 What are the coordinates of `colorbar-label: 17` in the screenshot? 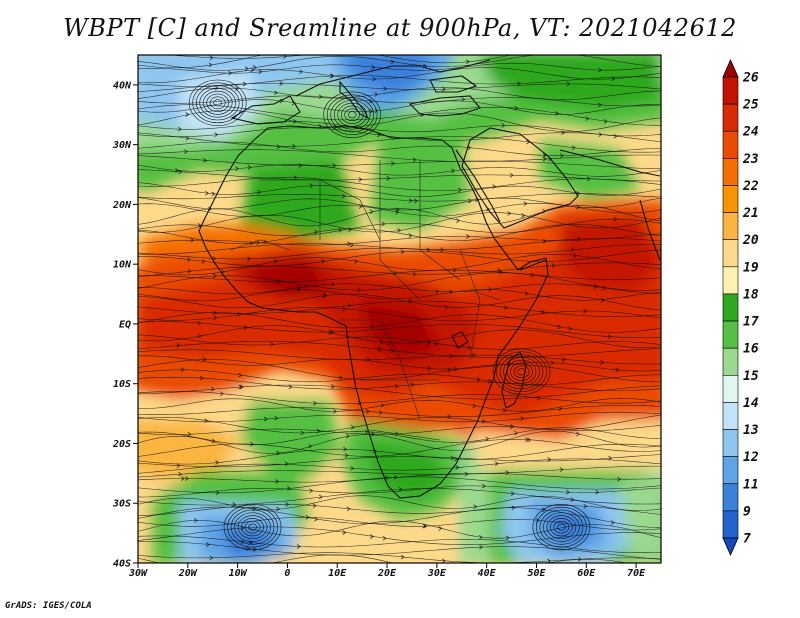 It's located at (751, 322).